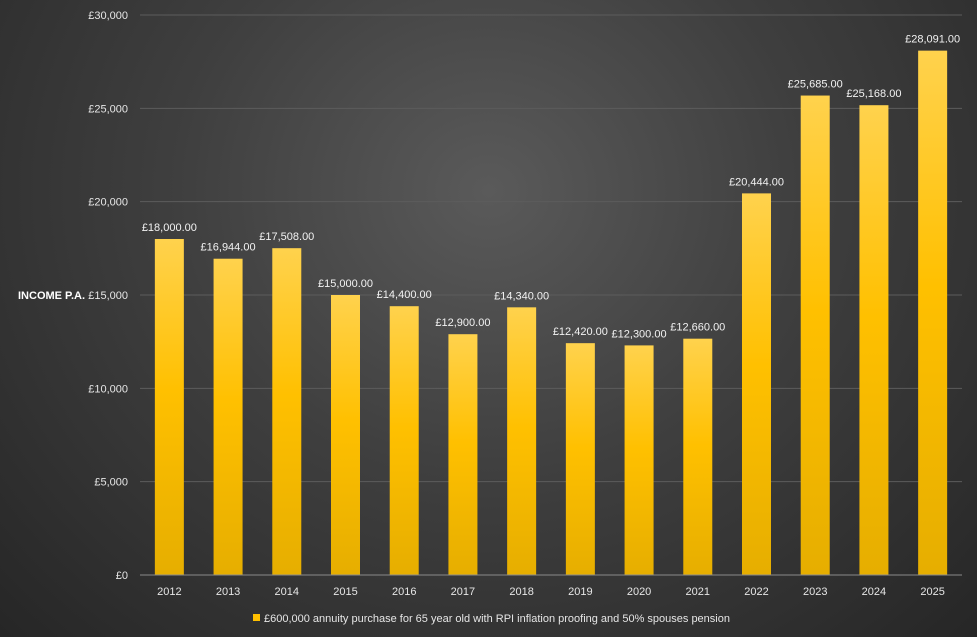  I want to click on x-tick-label: 2014, so click(287, 592).